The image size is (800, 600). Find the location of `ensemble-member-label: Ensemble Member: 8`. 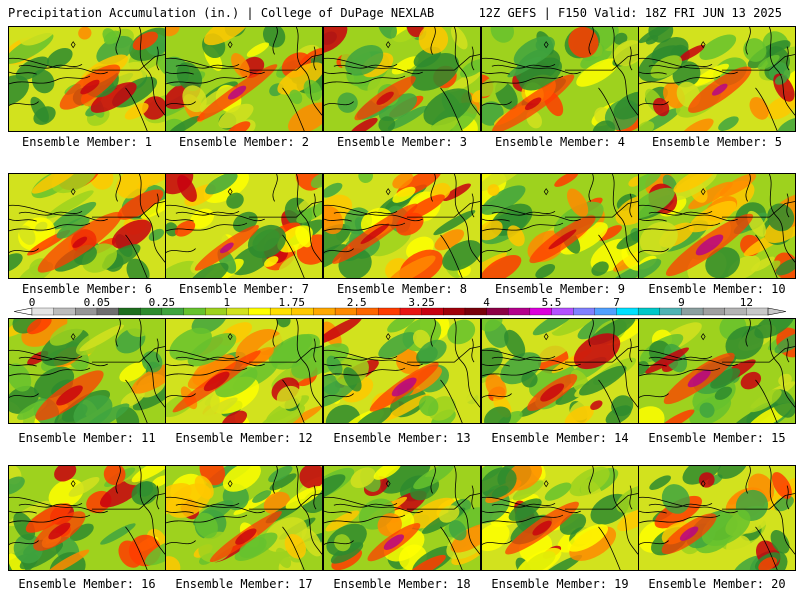

ensemble-member-label: Ensemble Member: 8 is located at coordinates (402, 289).